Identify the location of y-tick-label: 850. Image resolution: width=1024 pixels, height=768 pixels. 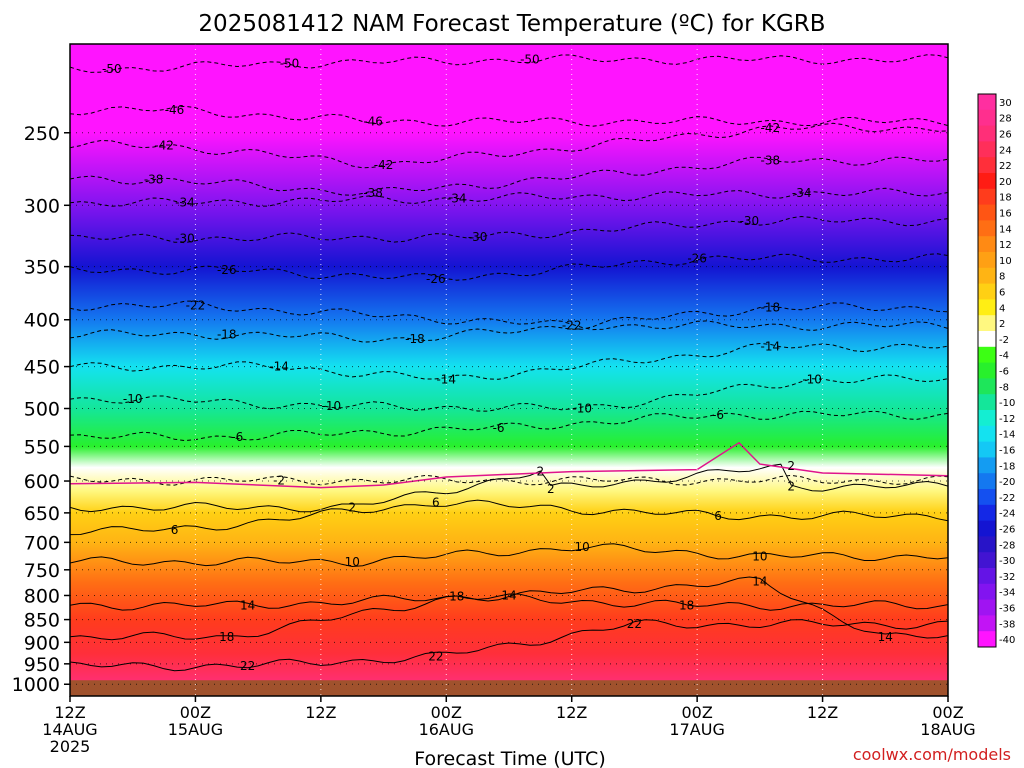
(42, 621).